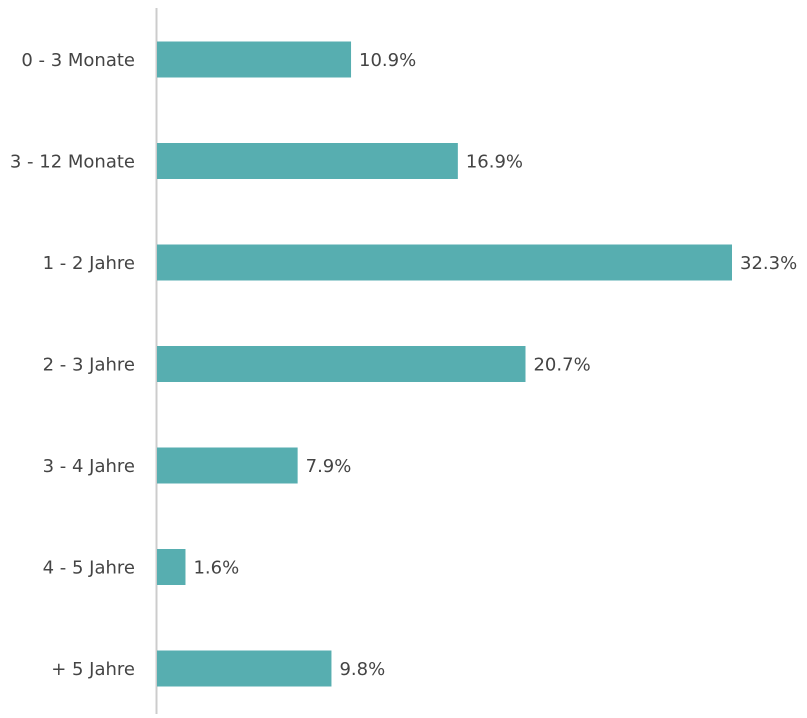  What do you see at coordinates (89, 263) in the screenshot?
I see `category-label-2: 1 - 2 Jahre` at bounding box center [89, 263].